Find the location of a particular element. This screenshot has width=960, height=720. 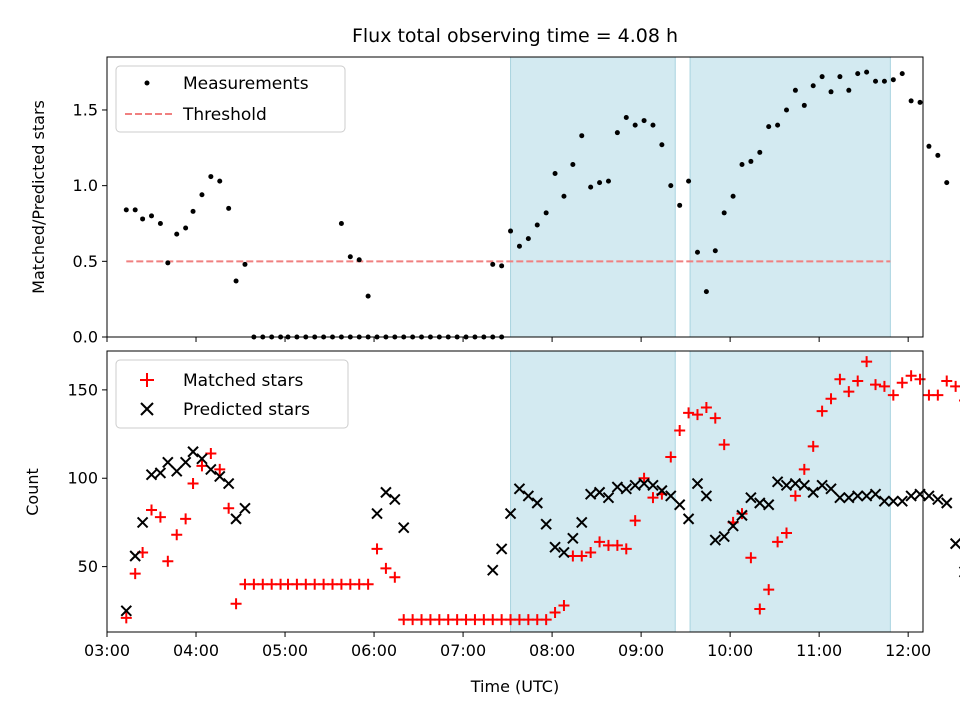

chart-title: Flux total observing time = 4.08 h is located at coordinates (515, 36).